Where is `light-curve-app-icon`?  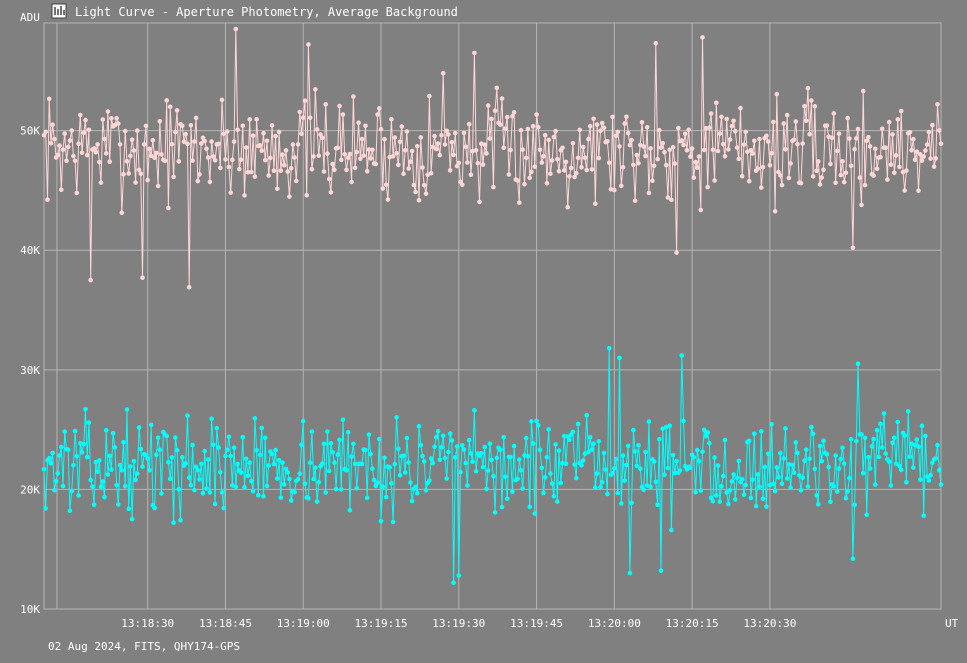 light-curve-app-icon is located at coordinates (59, 11).